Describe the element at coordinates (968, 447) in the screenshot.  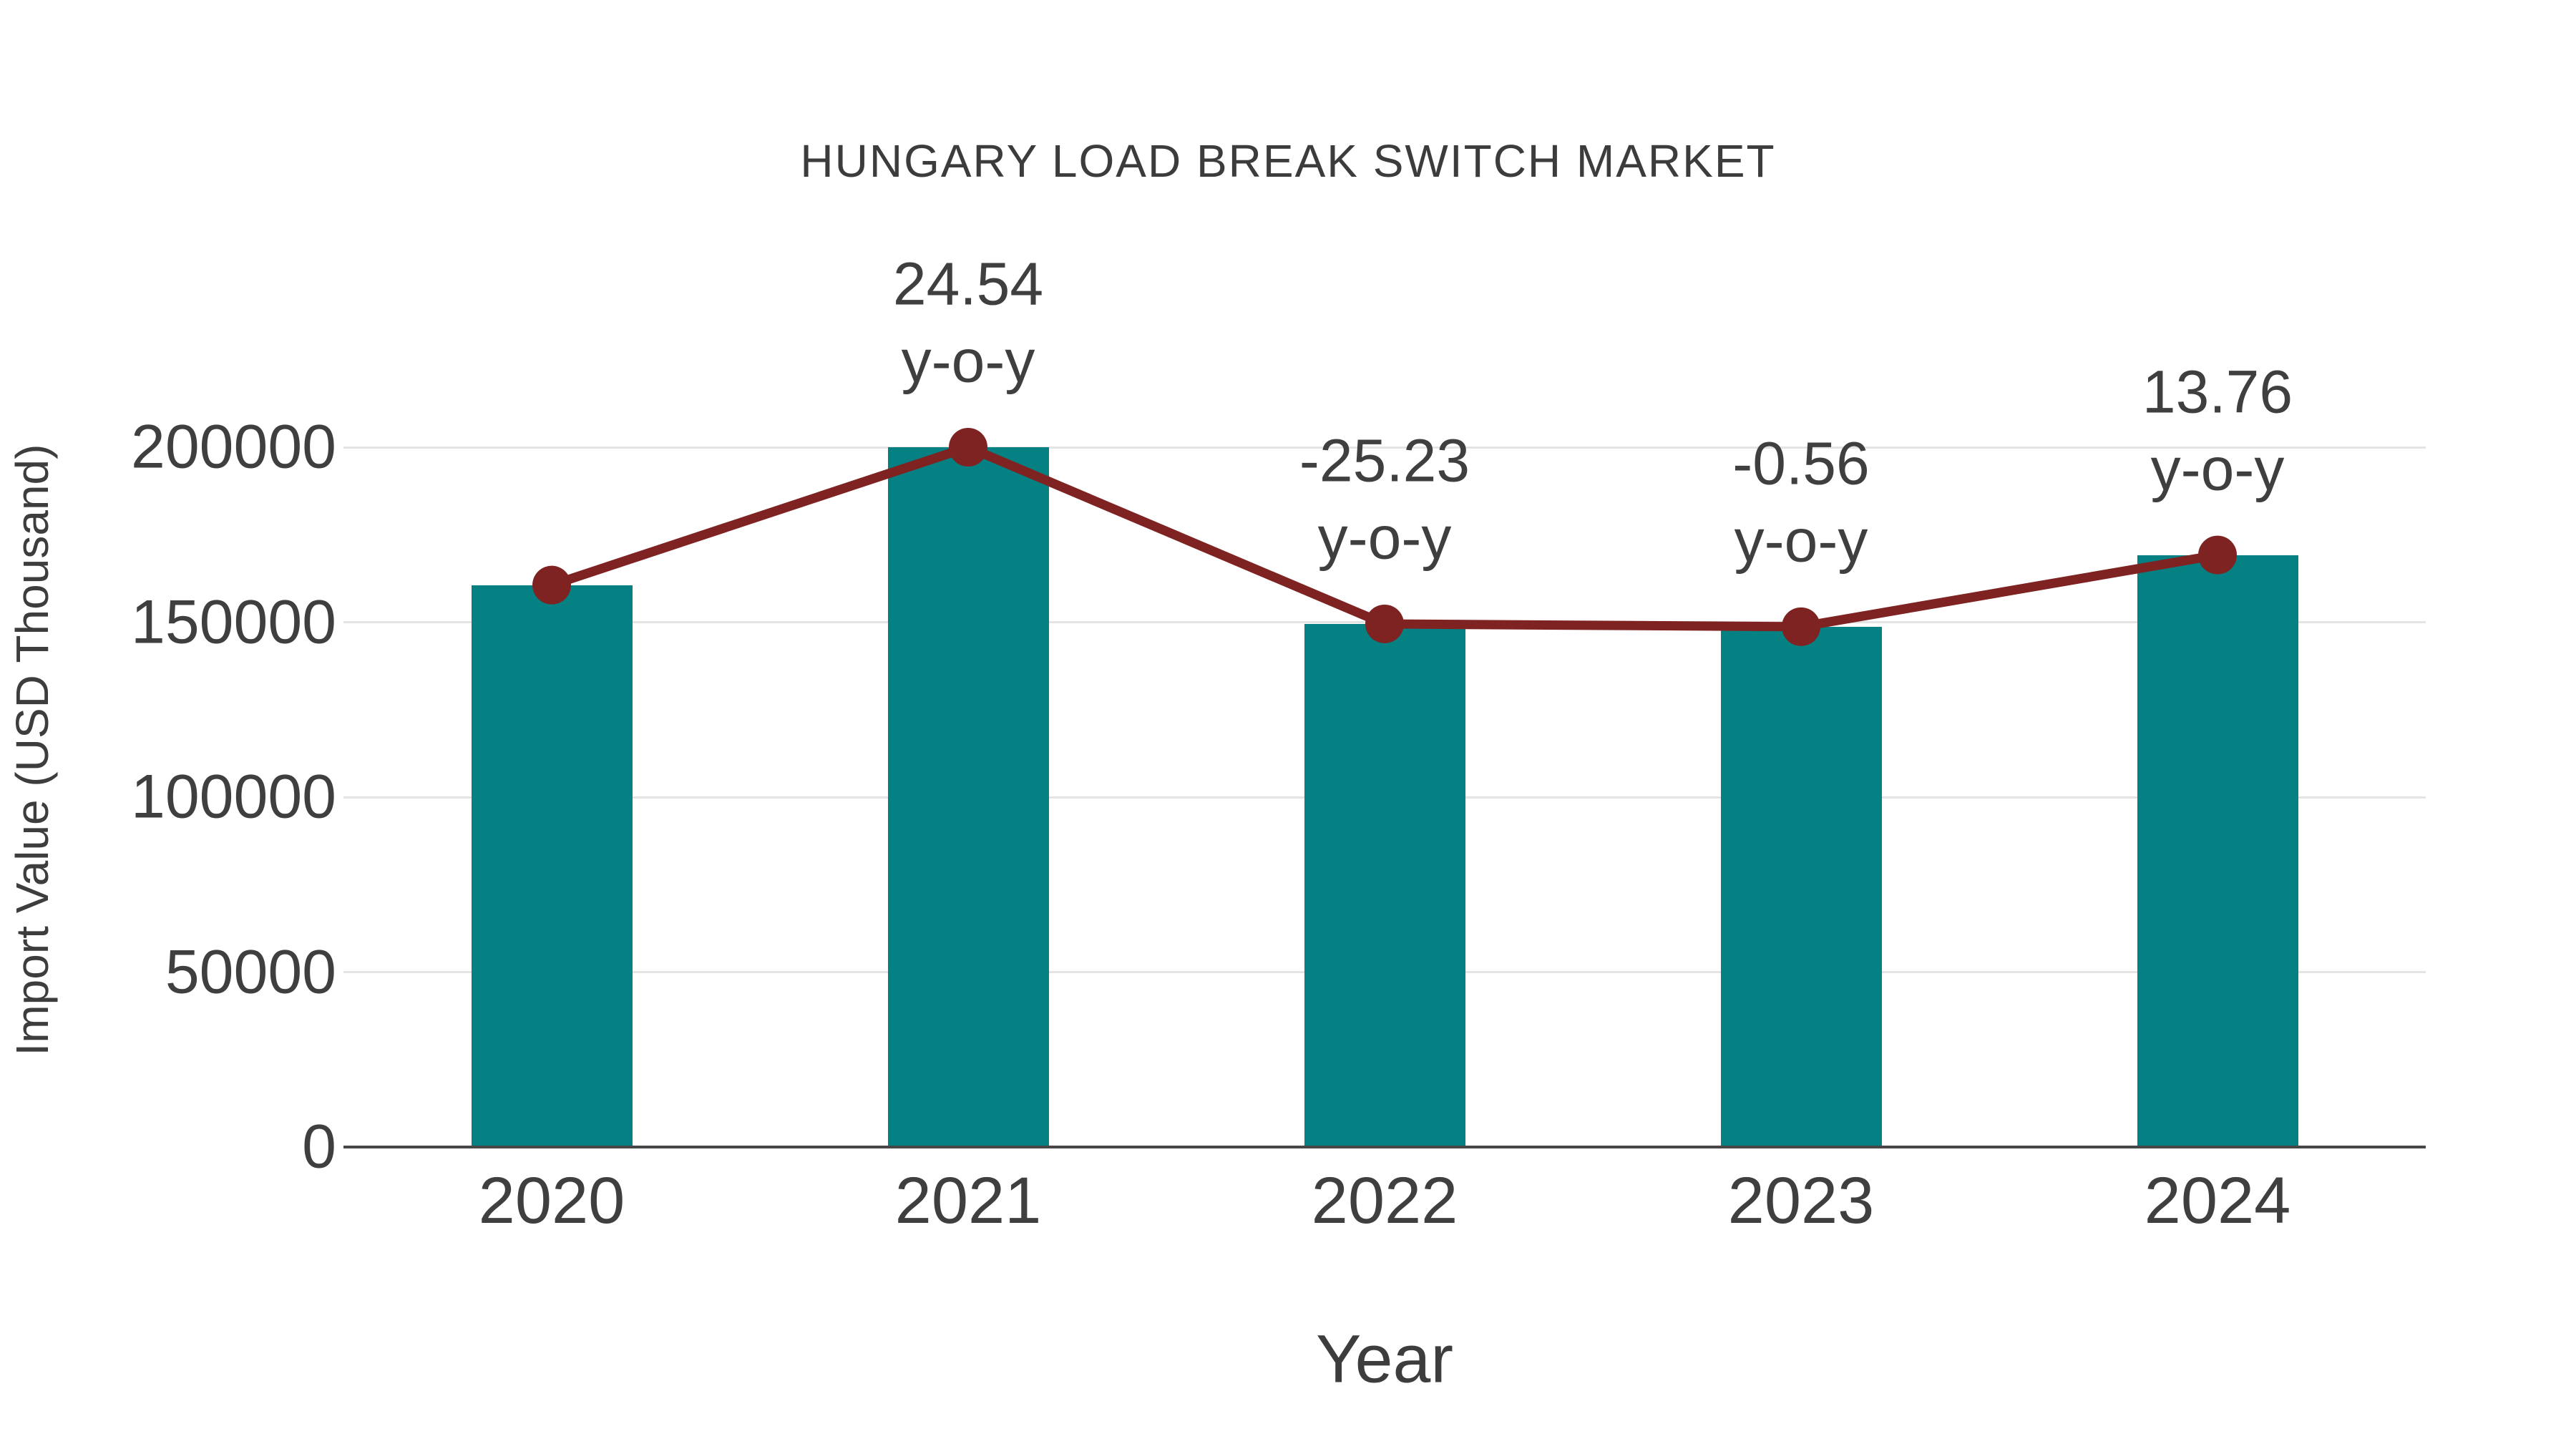
I see `data-point-2021` at that location.